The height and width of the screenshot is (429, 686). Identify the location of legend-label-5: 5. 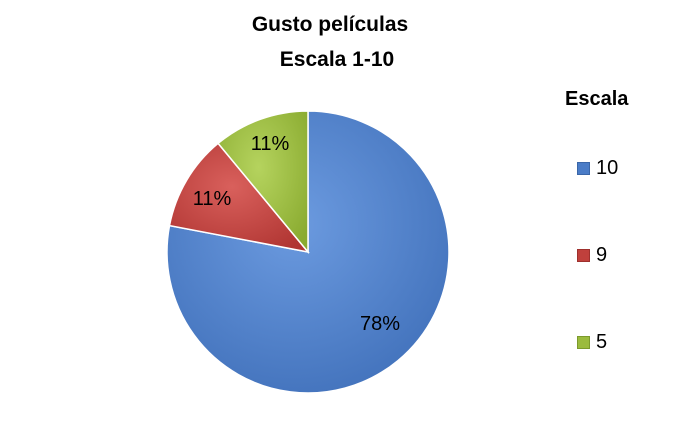
(602, 341).